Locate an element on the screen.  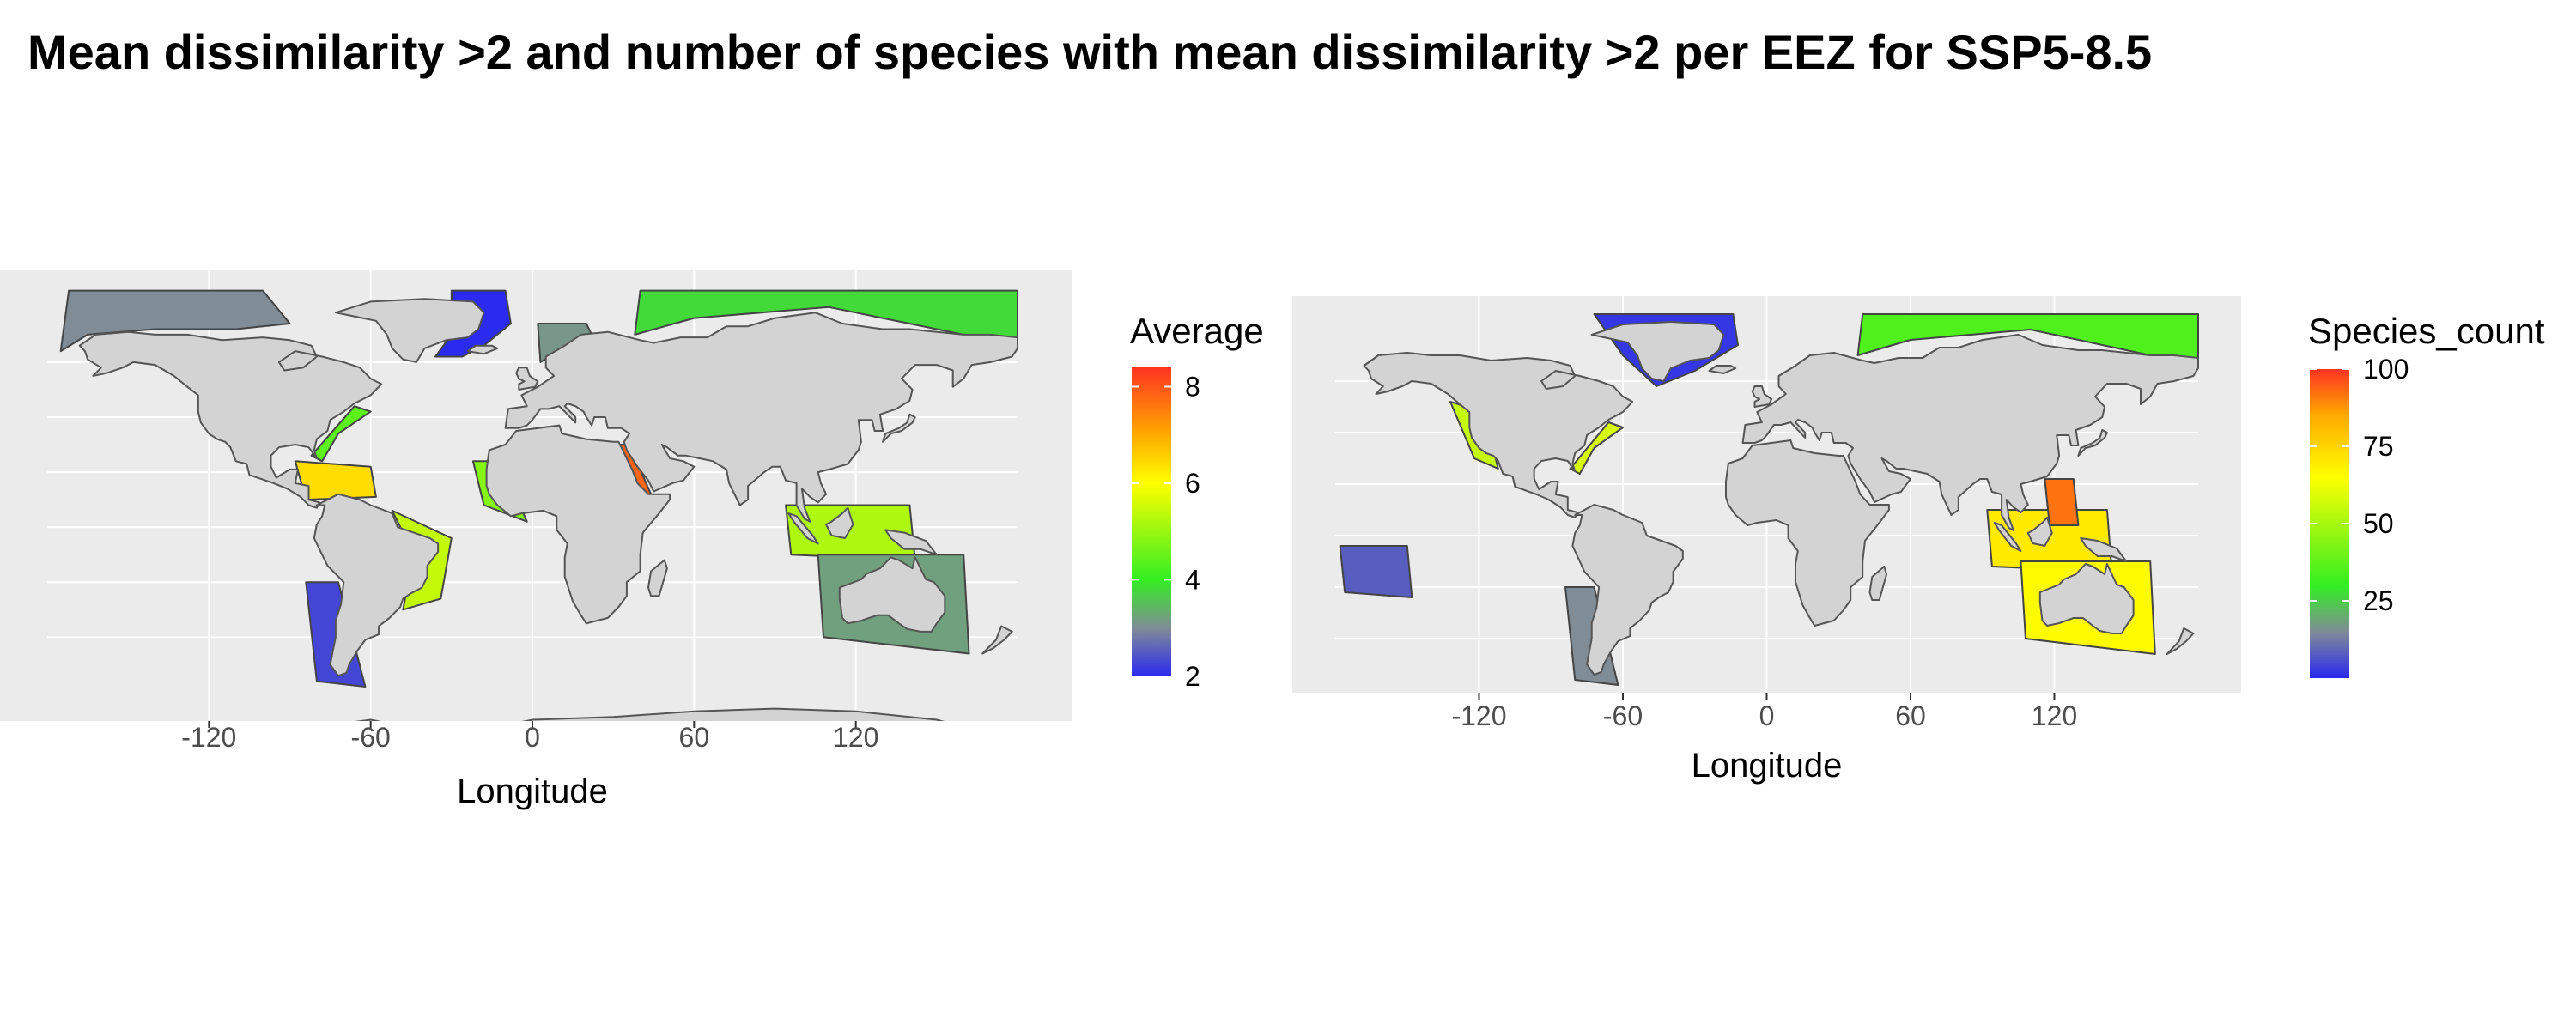
legend-label: 8 is located at coordinates (1192, 387).